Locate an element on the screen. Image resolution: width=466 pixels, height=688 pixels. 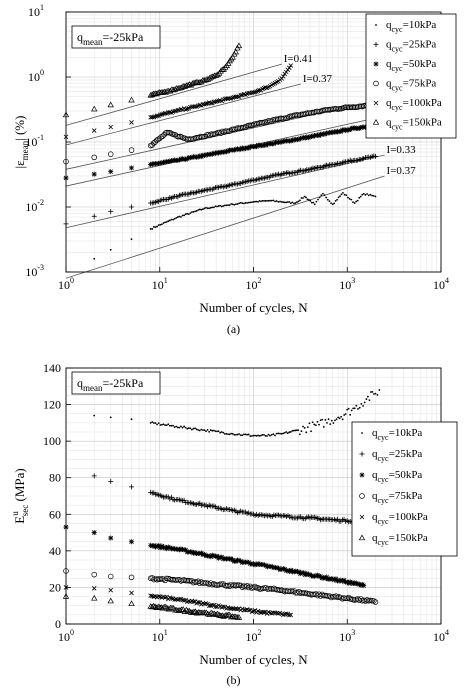
text-part: mean is located at coordinates (25, 150).